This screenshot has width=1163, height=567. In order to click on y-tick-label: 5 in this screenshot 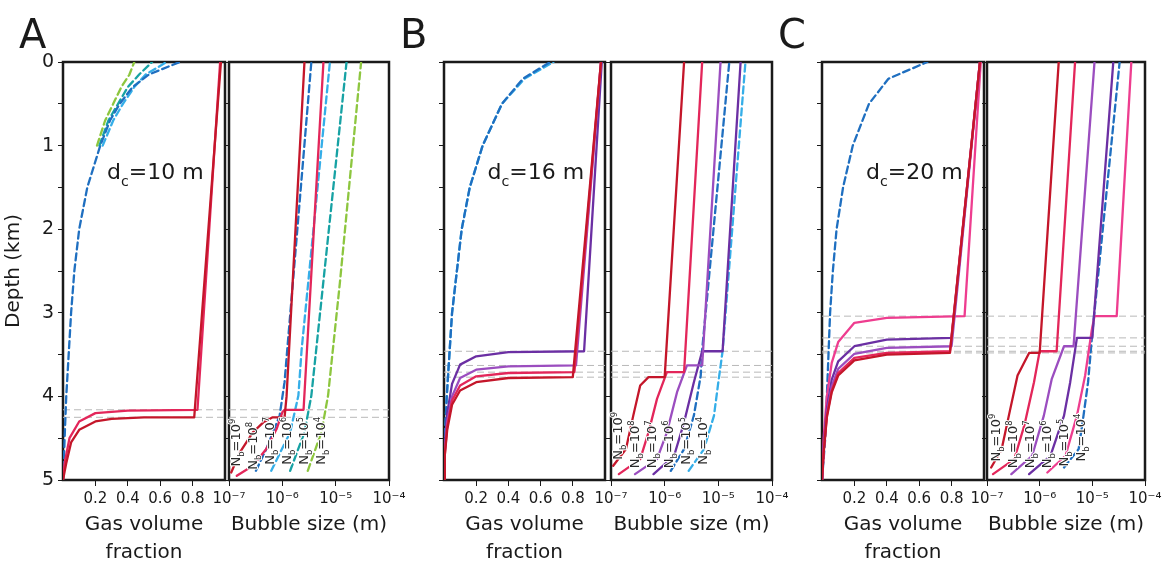, I will do `click(47, 477)`.